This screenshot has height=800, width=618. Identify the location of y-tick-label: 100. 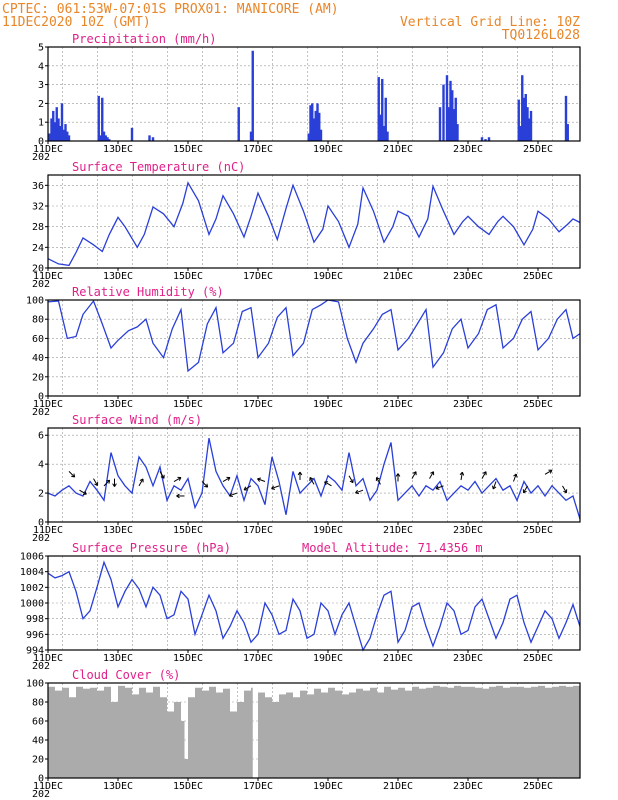
(35, 301).